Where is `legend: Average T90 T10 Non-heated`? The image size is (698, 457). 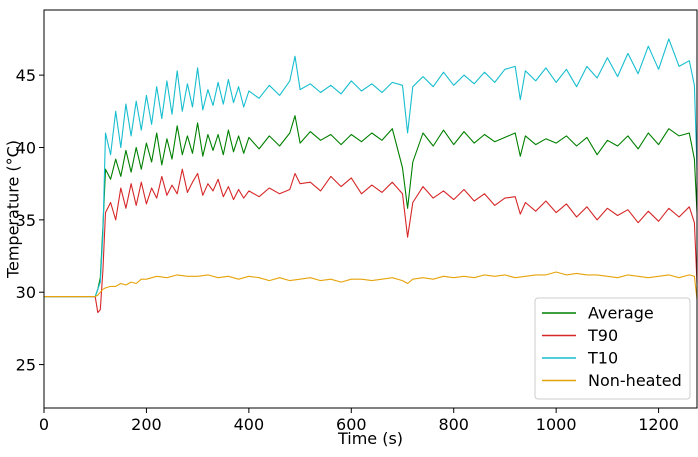 legend: Average T90 T10 Non-heated is located at coordinates (612, 348).